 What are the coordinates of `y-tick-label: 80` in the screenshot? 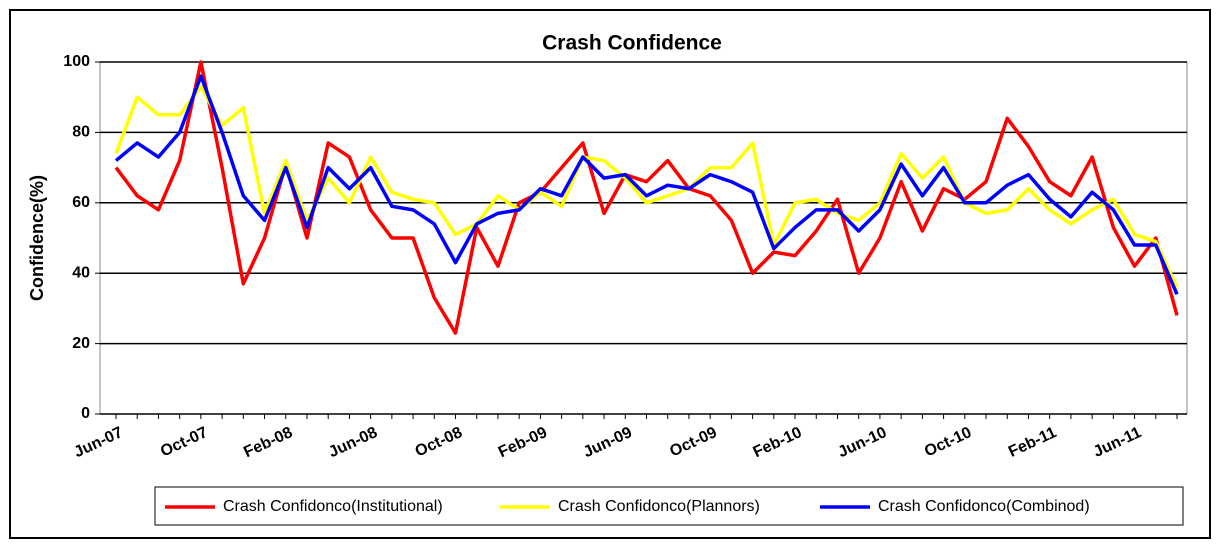 It's located at (81, 132).